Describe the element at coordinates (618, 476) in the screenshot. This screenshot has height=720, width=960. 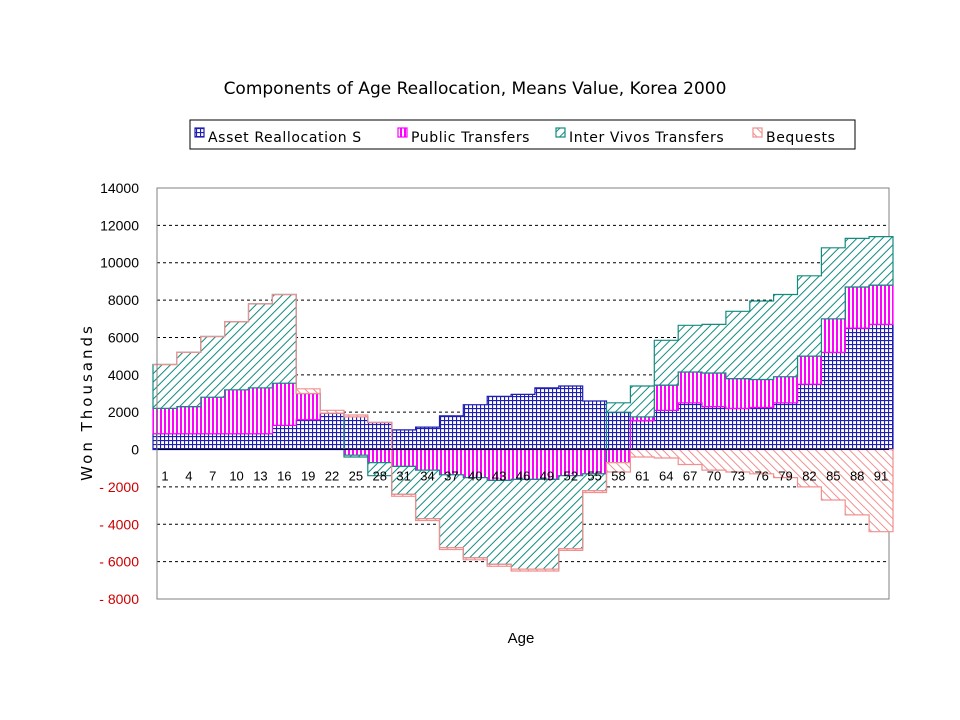
I see `x-tick-label: 58` at that location.